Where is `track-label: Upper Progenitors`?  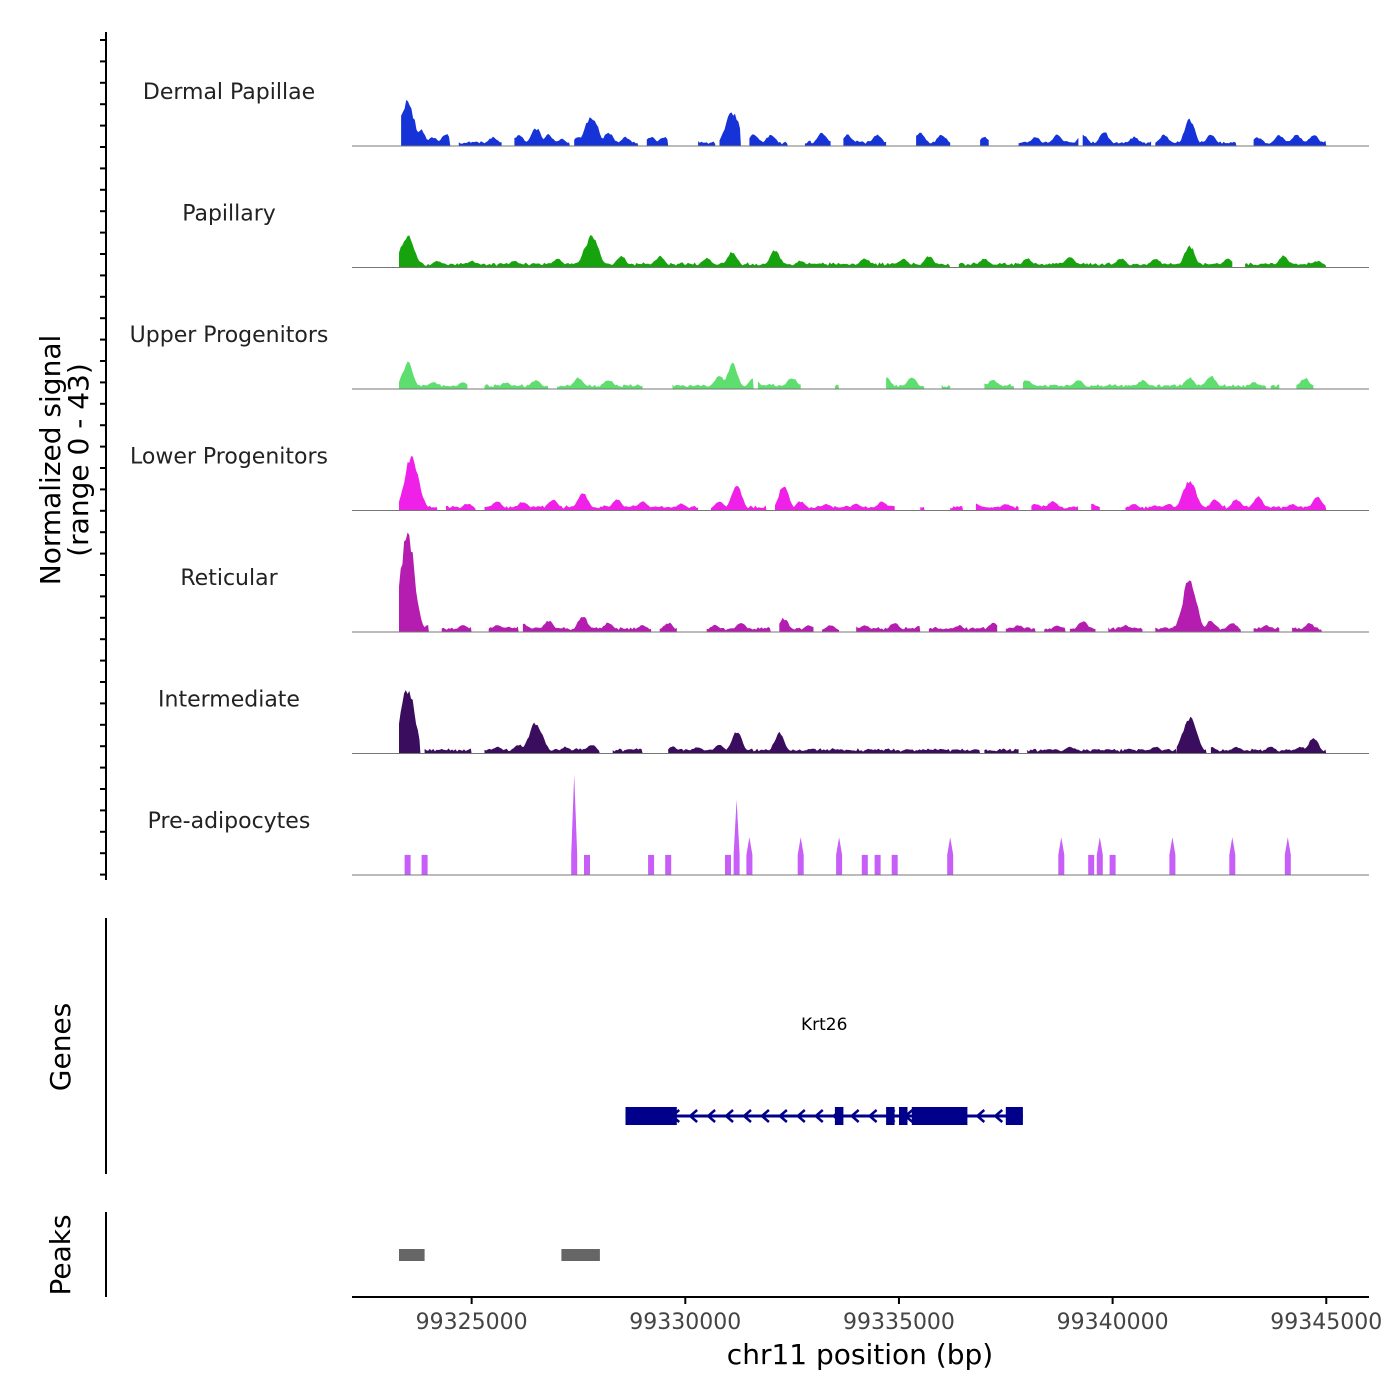 track-label: Upper Progenitors is located at coordinates (229, 335).